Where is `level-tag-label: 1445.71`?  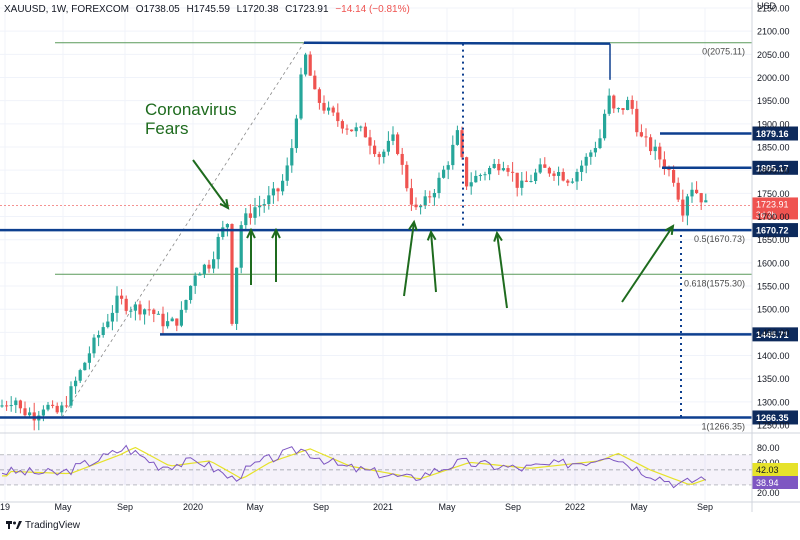
level-tag-label: 1445.71 is located at coordinates (772, 335).